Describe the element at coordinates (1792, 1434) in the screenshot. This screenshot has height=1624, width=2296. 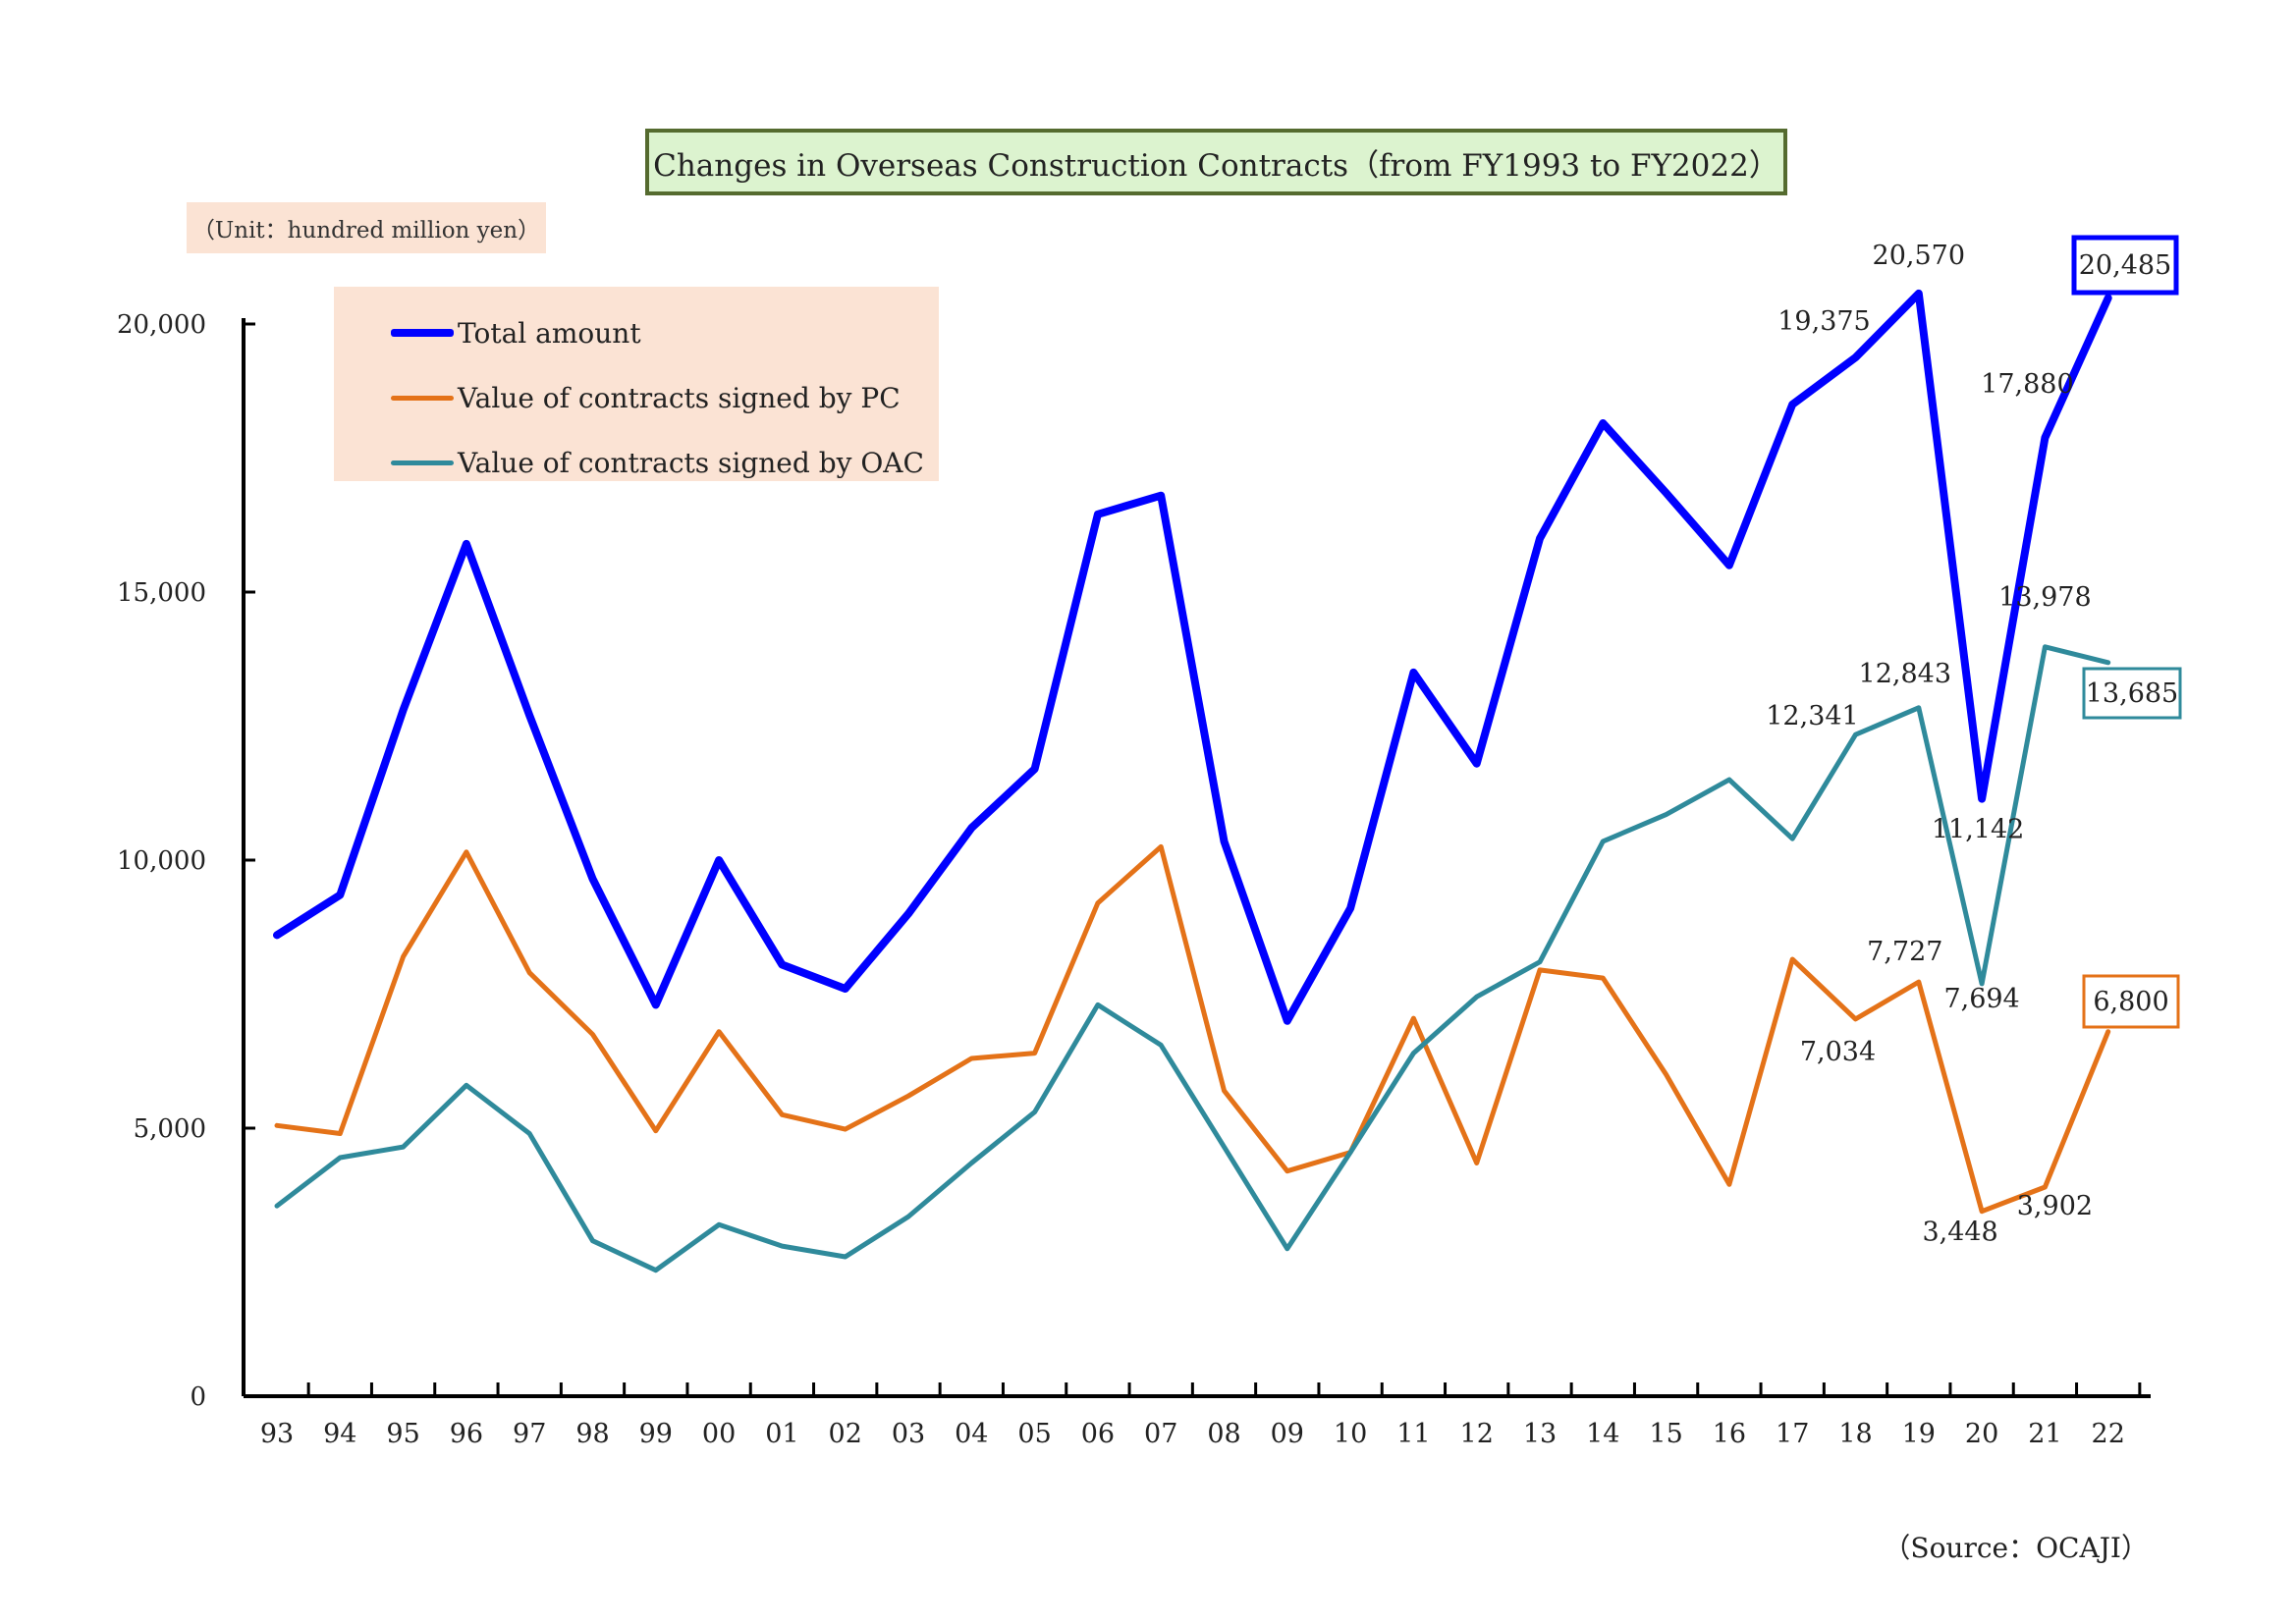
I see `x-tick-label: 17` at that location.